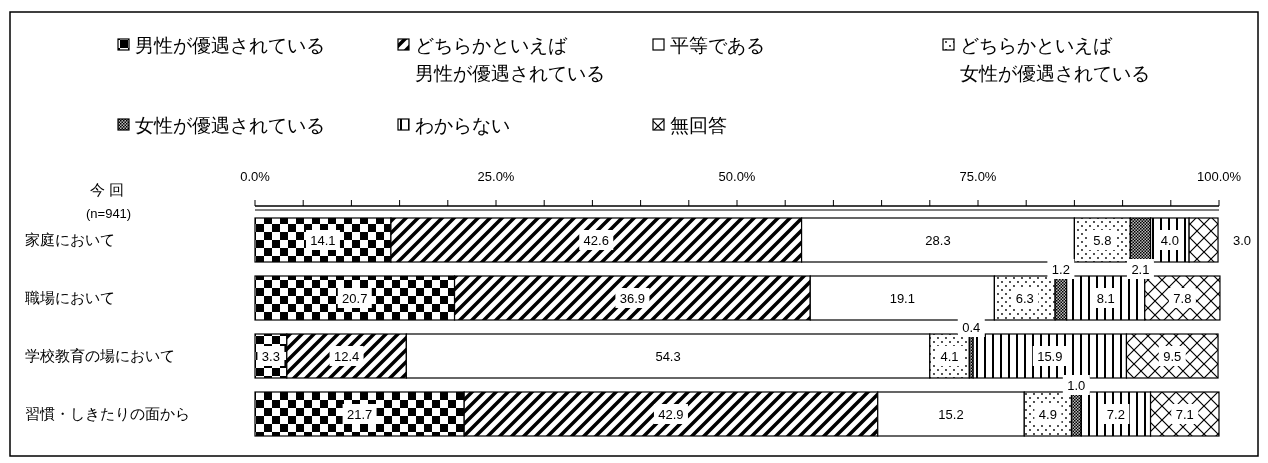  What do you see at coordinates (1047, 414) in the screenshot?
I see `data-label: 4.9` at bounding box center [1047, 414].